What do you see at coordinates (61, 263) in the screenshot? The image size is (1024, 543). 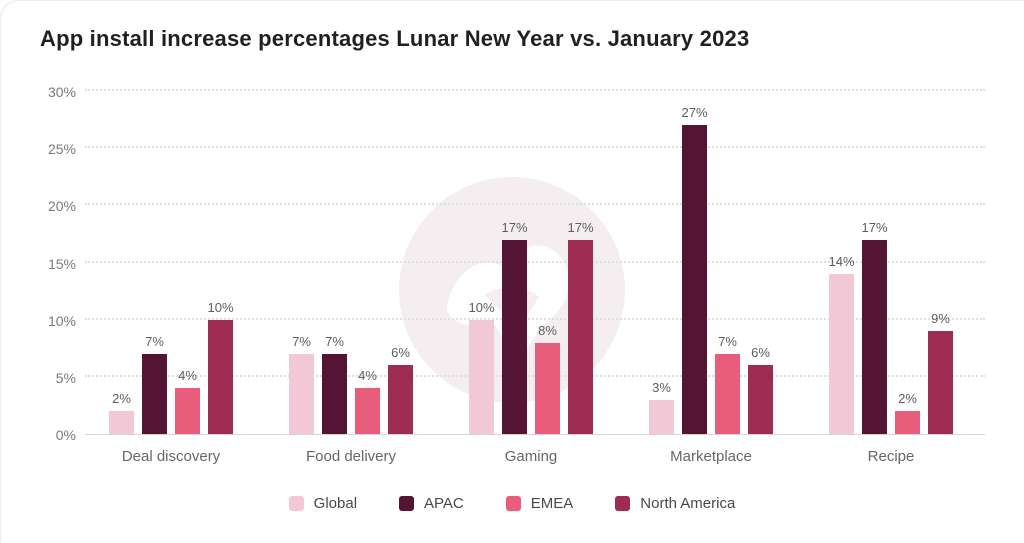 I see `y-tick-label-15: 15%` at bounding box center [61, 263].